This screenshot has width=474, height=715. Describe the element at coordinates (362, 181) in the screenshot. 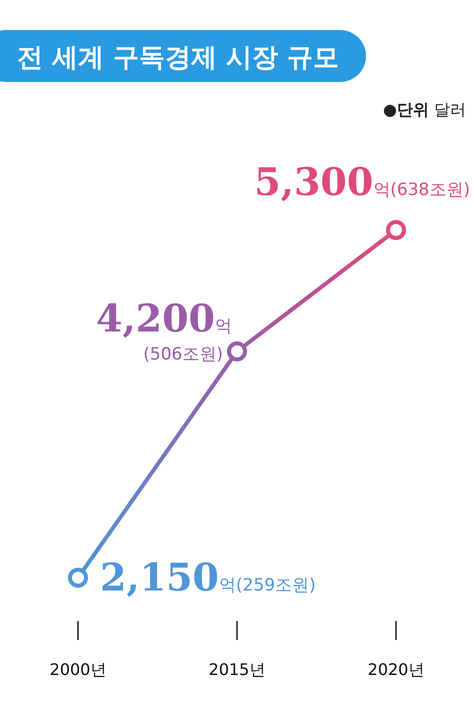

I see `data-label: 5,300억(638조원)` at that location.